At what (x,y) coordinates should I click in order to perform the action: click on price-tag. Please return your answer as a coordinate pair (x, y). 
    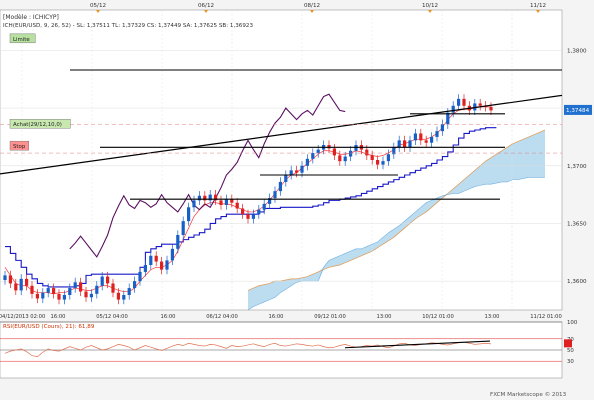
    Looking at the image, I should click on (578, 109).